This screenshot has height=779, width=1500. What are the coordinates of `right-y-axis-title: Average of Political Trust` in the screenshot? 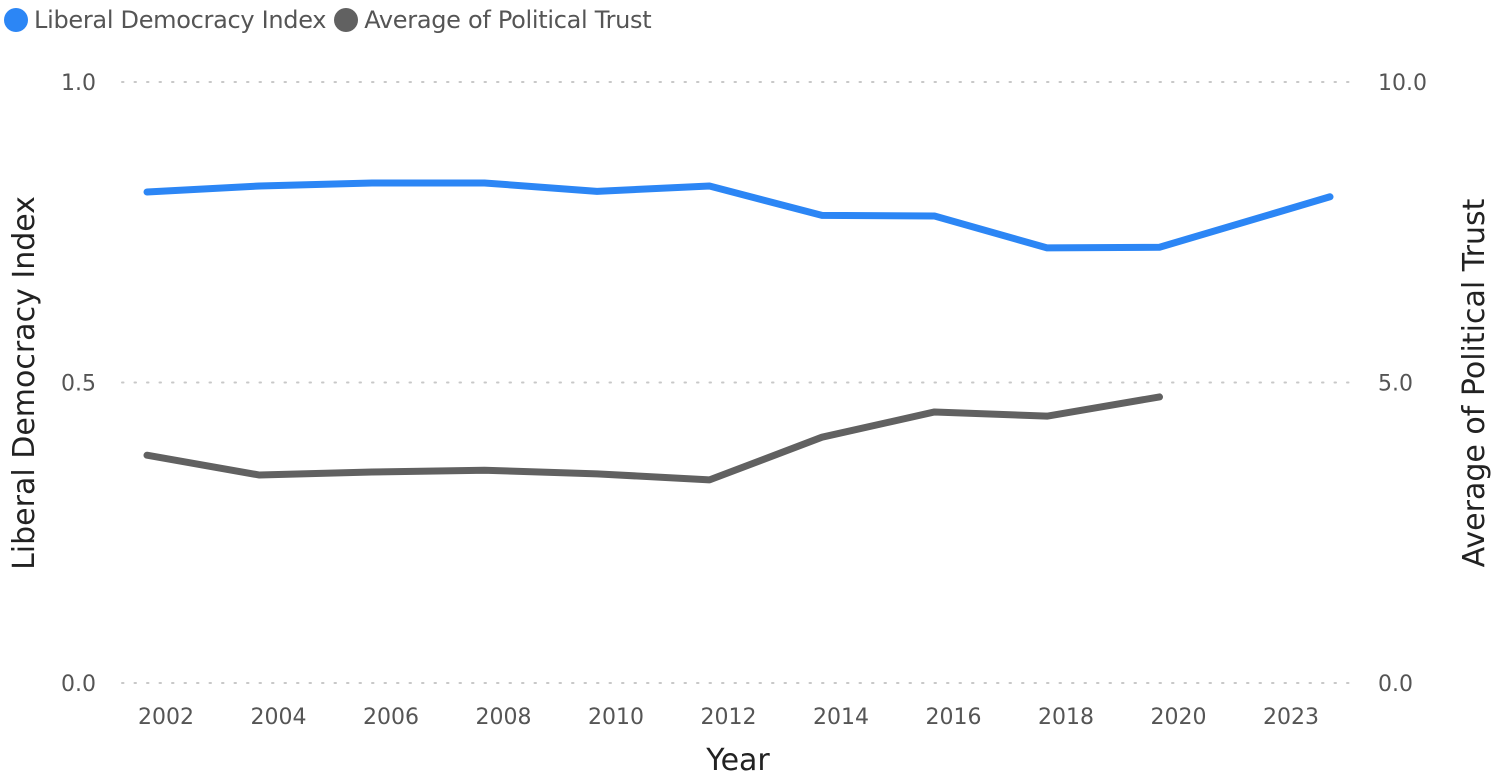 It's located at (1474, 382).